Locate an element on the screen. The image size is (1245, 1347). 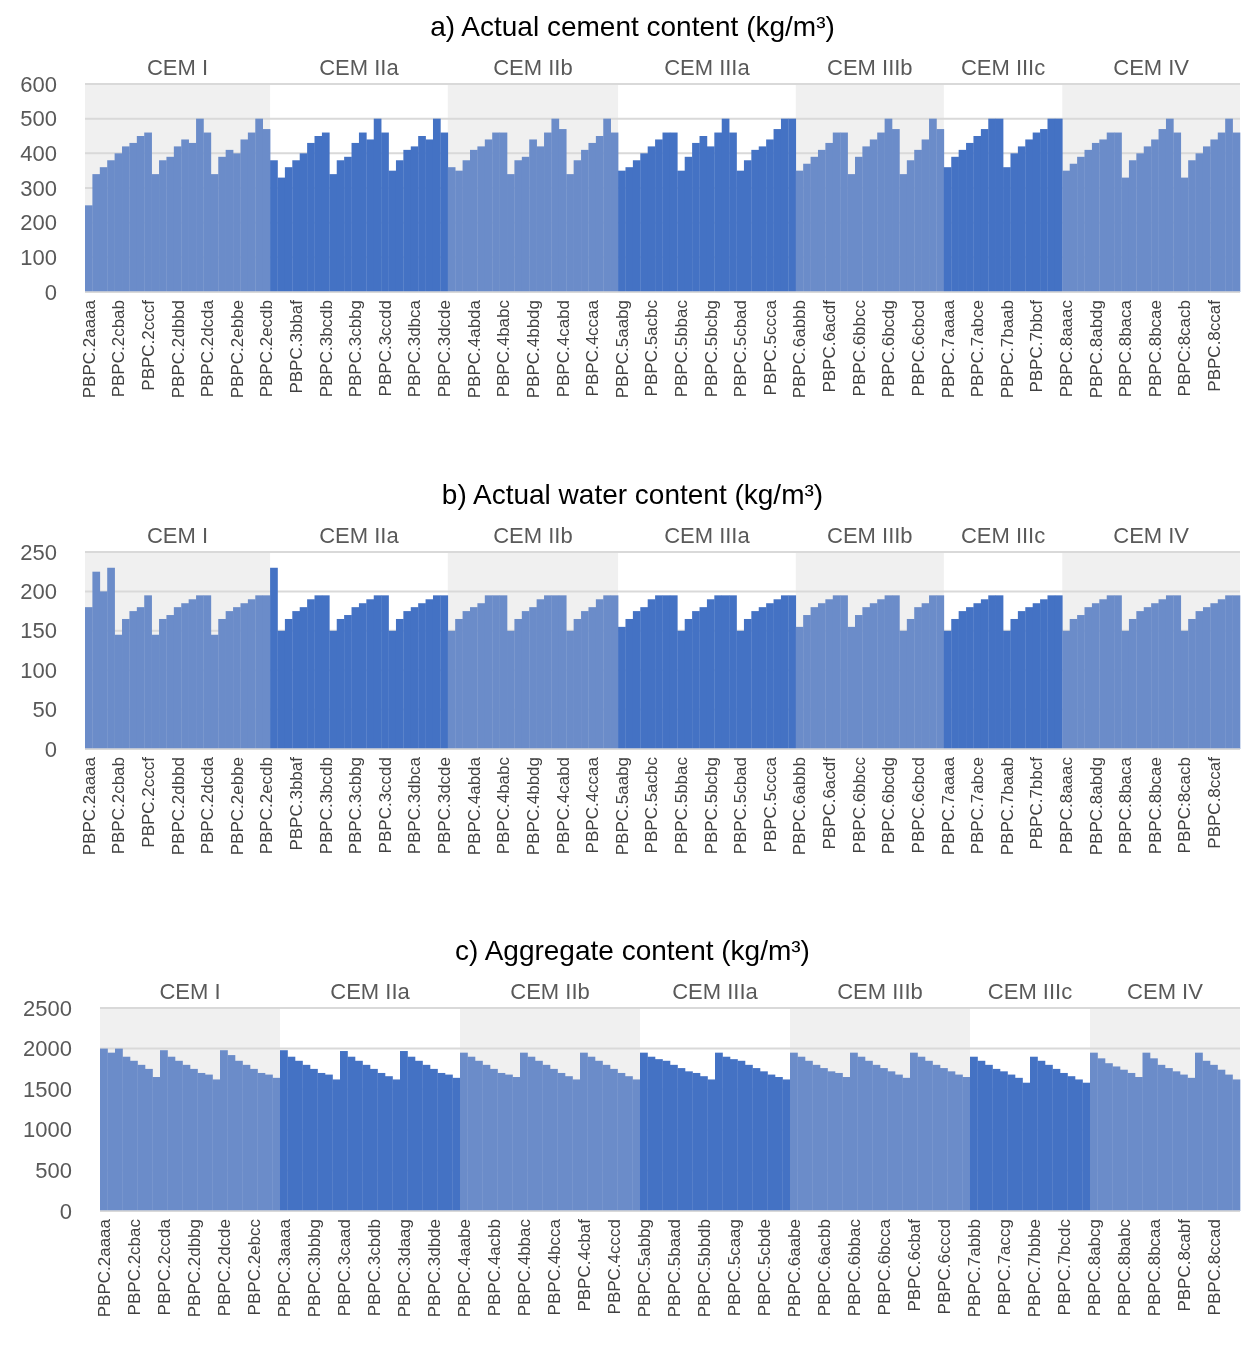
x-tick-label: PBPC.4aabe is located at coordinates (464, 1268).